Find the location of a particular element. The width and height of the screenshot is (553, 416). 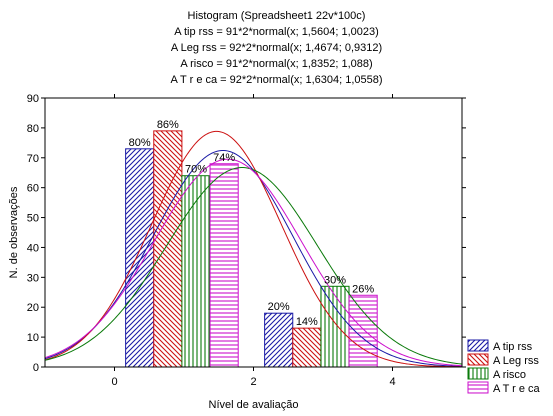

legend-label: A risco is located at coordinates (509, 375).